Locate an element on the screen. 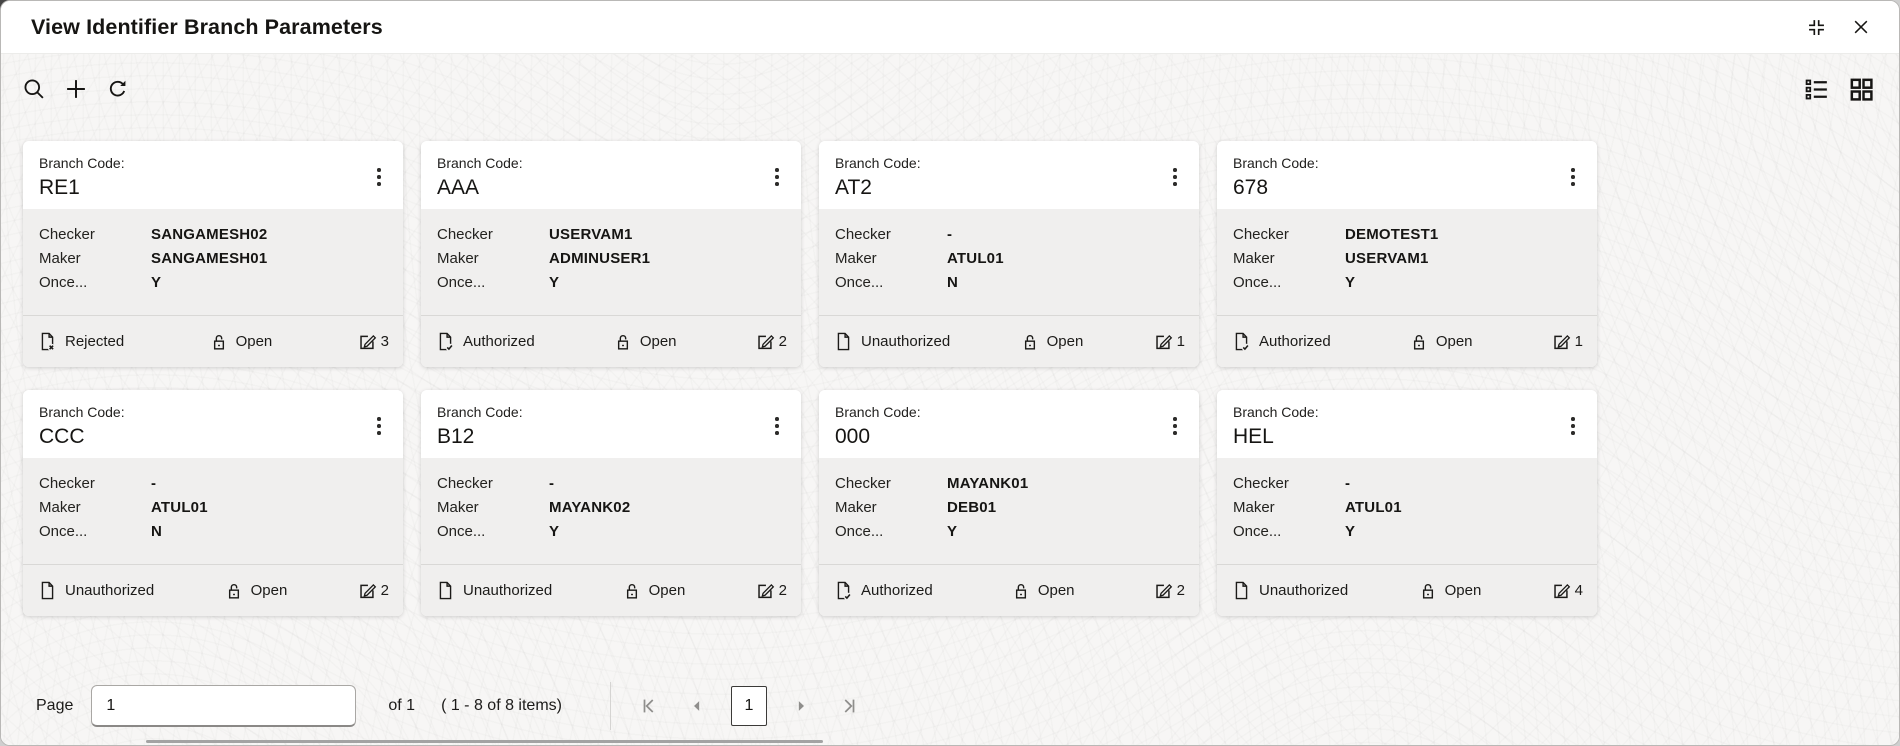 The image size is (1900, 746). checker-row: Checker - is located at coordinates (1407, 484).